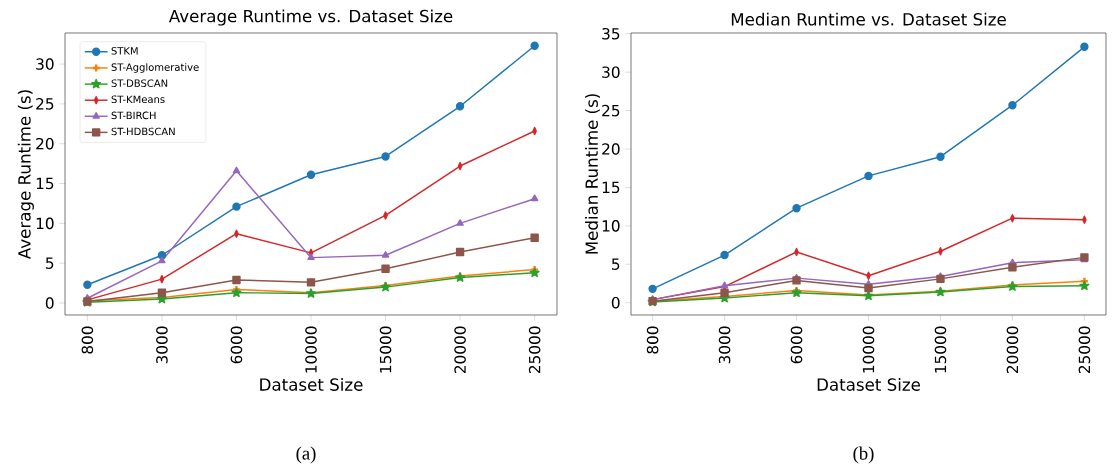  What do you see at coordinates (139, 83) in the screenshot?
I see `legend-label: ST-DBSCAN` at bounding box center [139, 83].